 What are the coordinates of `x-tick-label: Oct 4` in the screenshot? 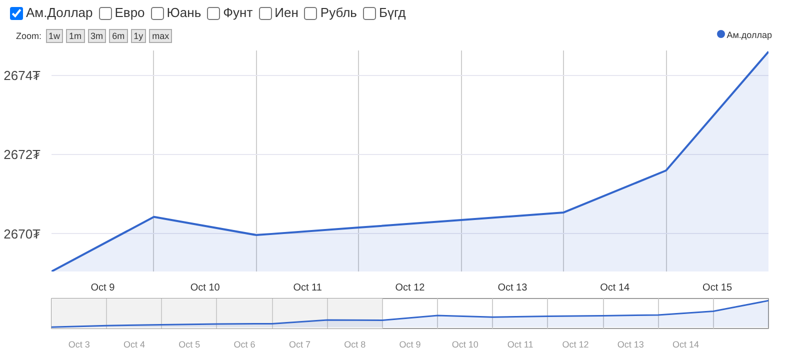 It's located at (134, 345).